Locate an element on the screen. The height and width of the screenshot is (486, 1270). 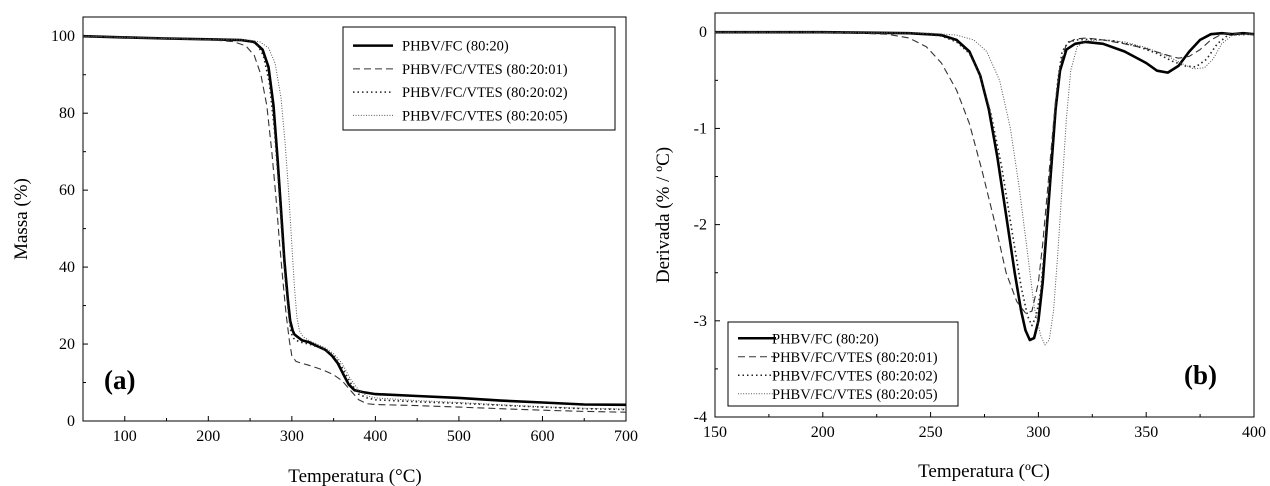
panel-b-y-tick-label: 0 is located at coordinates (703, 32).